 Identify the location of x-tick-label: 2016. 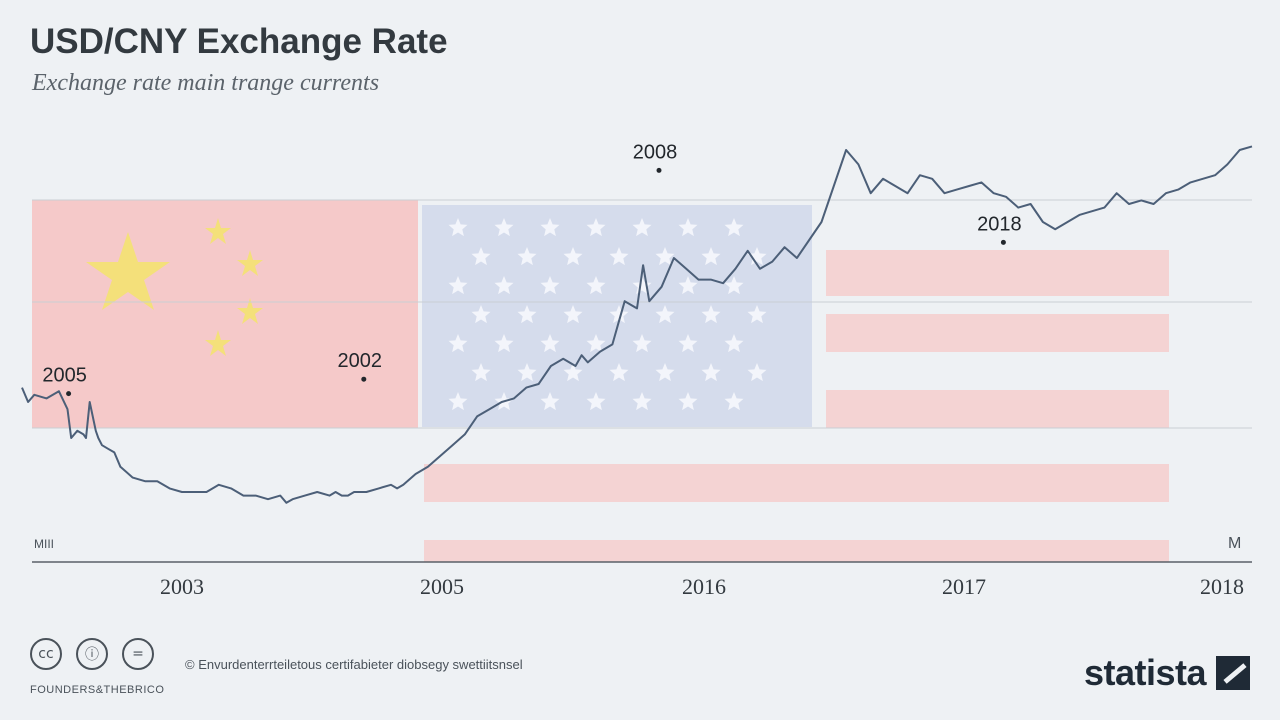
(704, 586).